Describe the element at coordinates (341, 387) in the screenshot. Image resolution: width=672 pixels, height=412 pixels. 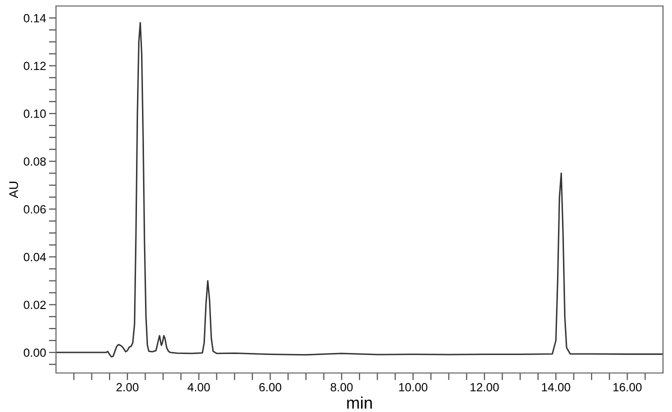
I see `x-tick-label: 8.00` at that location.